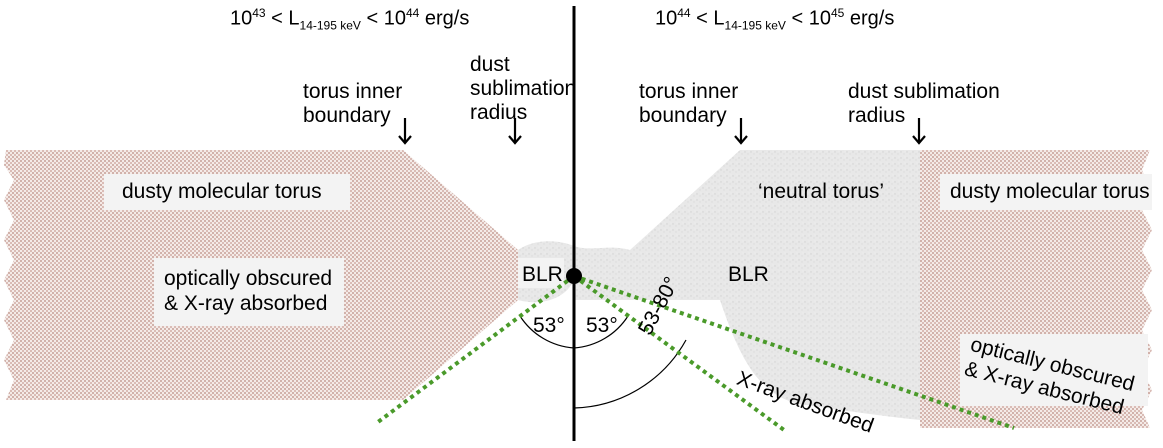  I want to click on label-bg-left-obscured, so click(249, 292).